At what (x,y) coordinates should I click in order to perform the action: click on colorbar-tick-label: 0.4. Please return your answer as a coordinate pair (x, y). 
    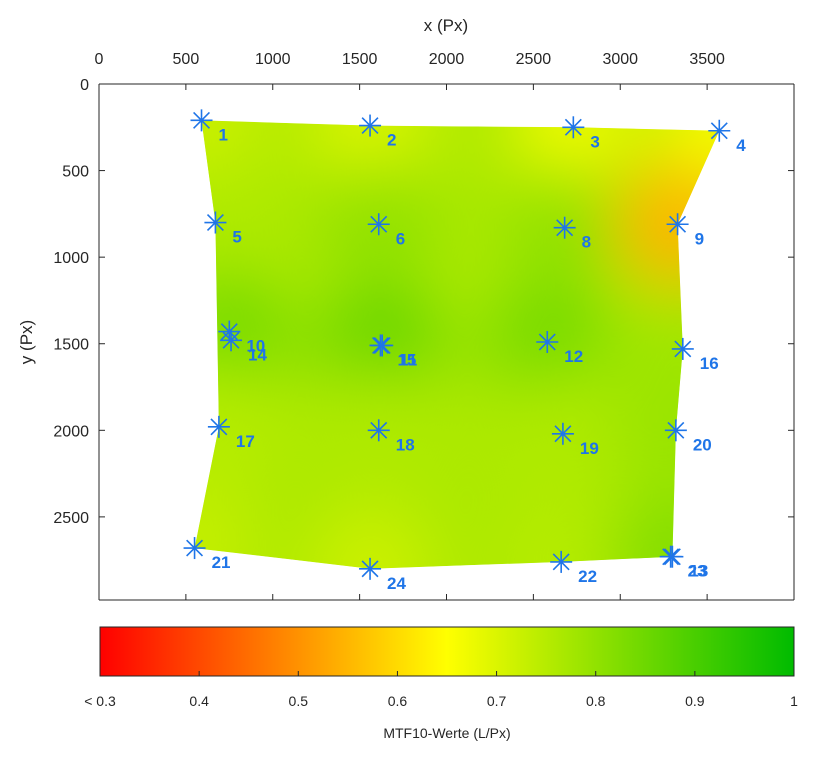
    Looking at the image, I should click on (199, 701).